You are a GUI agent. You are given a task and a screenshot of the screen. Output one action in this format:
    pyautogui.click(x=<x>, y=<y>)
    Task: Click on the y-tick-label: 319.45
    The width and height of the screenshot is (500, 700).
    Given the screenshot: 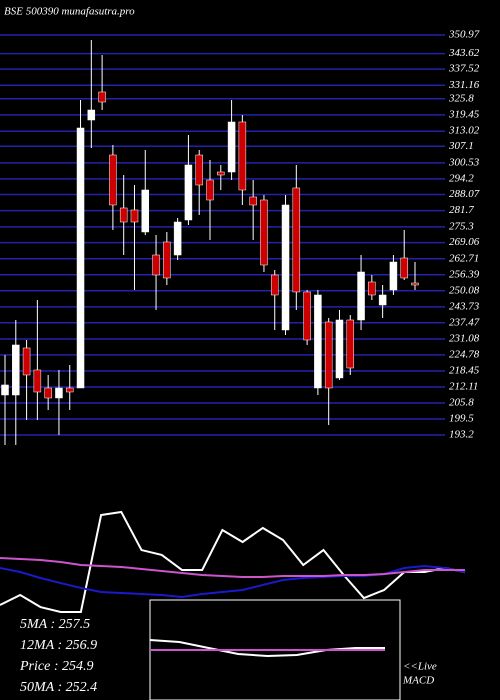 What is the action you would take?
    pyautogui.click(x=464, y=114)
    